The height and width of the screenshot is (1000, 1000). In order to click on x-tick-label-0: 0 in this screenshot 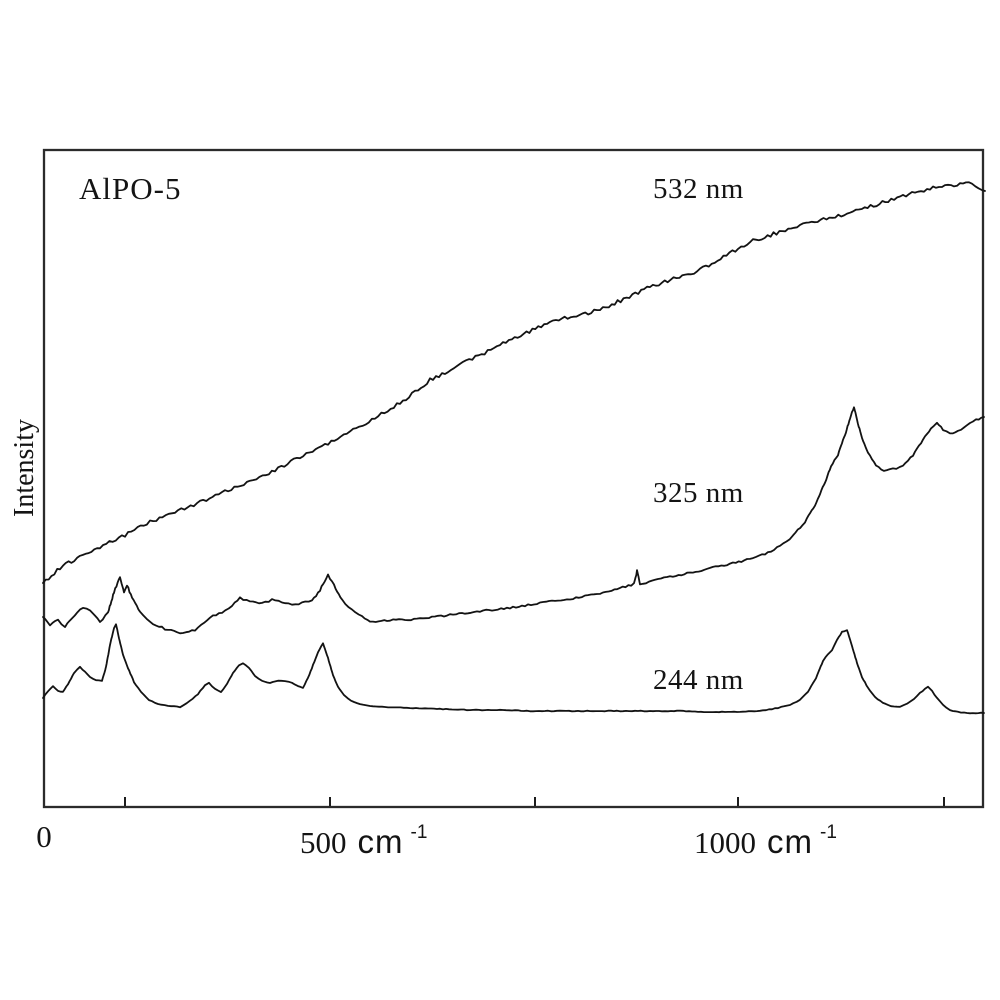, I will do `click(44, 836)`.